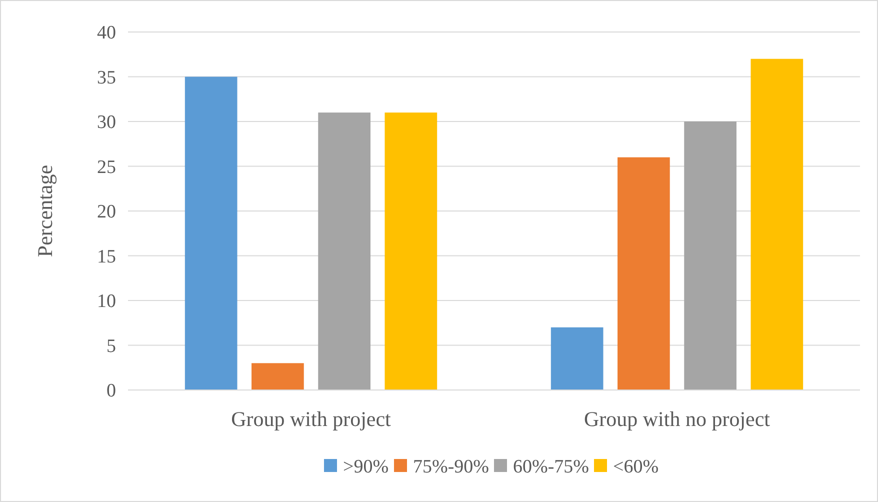  Describe the element at coordinates (366, 467) in the screenshot. I see `legend-label: >90%` at that location.